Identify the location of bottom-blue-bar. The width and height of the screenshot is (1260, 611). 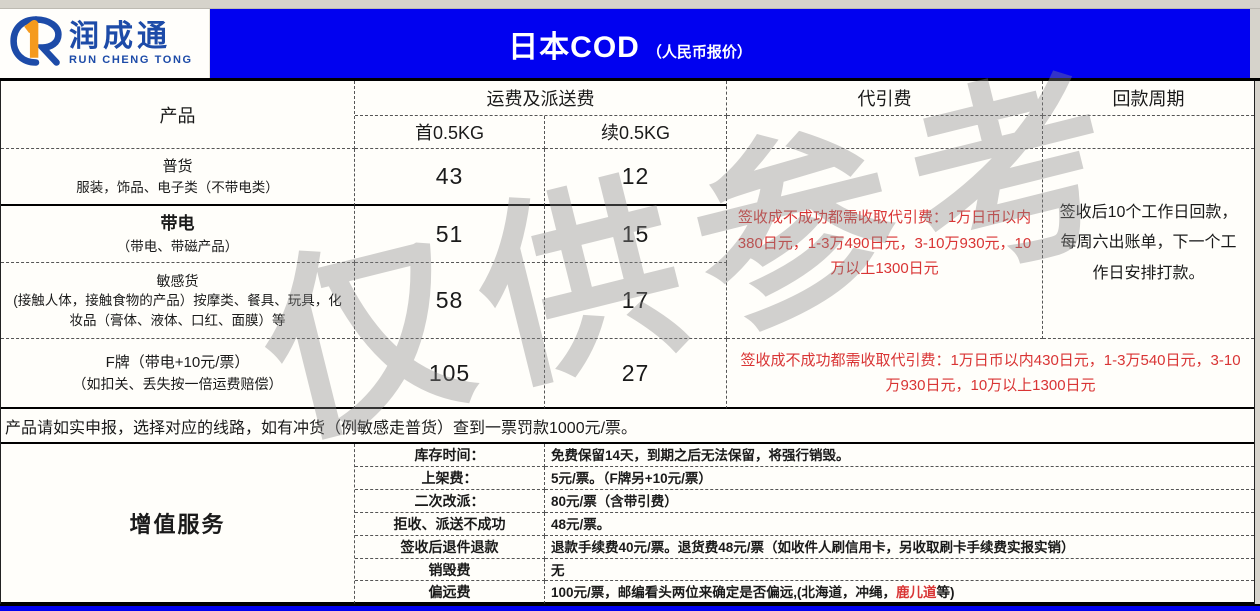
(630, 607).